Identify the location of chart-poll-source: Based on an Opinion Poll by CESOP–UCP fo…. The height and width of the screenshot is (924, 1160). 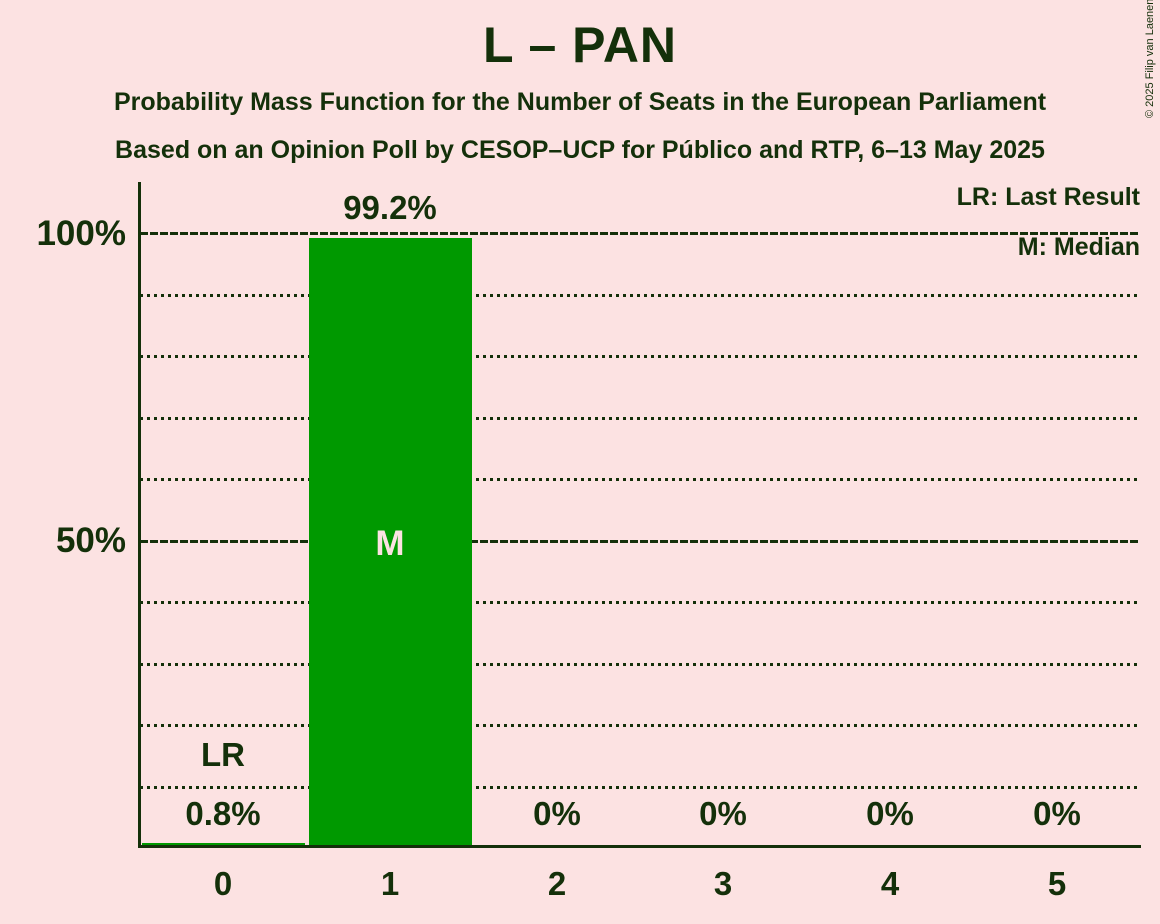
(580, 150).